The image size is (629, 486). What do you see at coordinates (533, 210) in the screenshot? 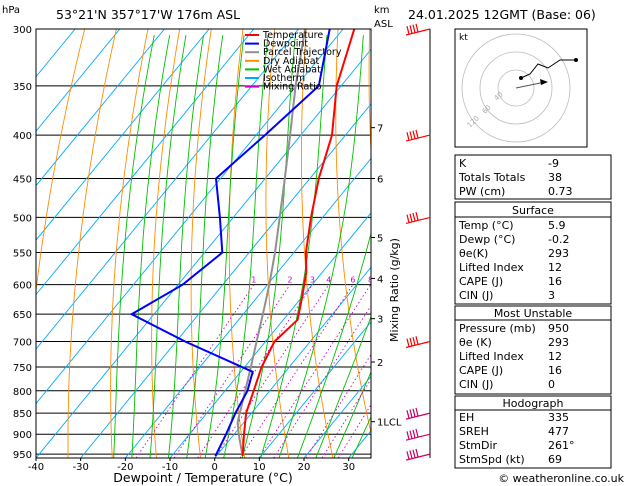
I see `surface-title: Surface` at bounding box center [533, 210].